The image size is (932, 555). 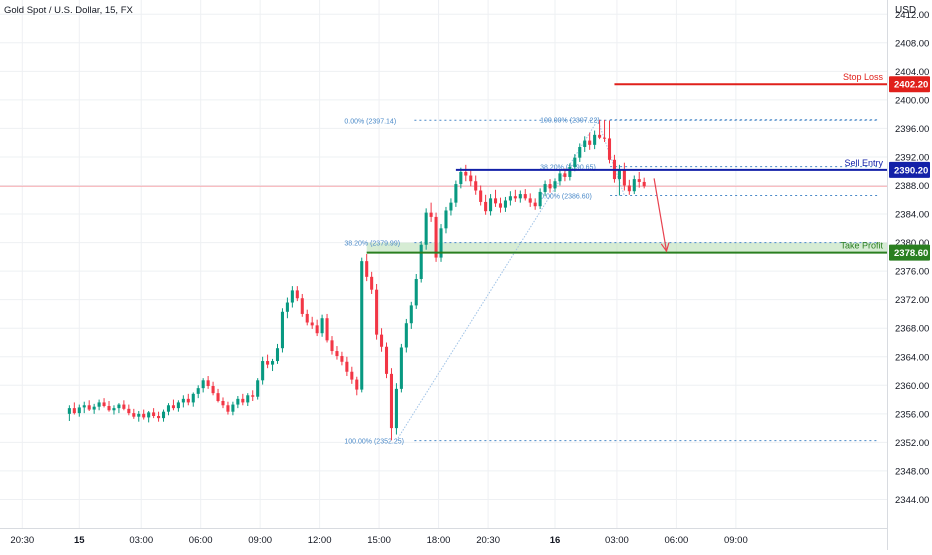 I want to click on currency-label: USD, so click(x=906, y=10).